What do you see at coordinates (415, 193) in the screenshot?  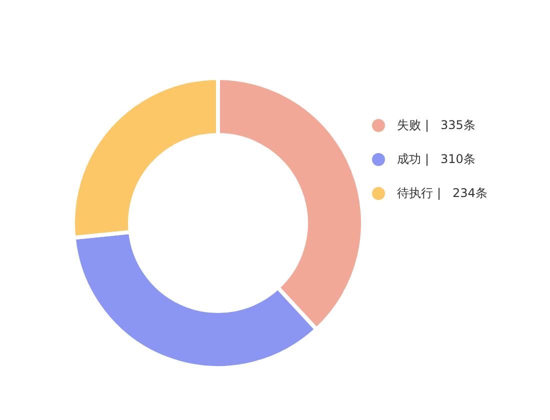 I see `legend-label: 待执行` at bounding box center [415, 193].